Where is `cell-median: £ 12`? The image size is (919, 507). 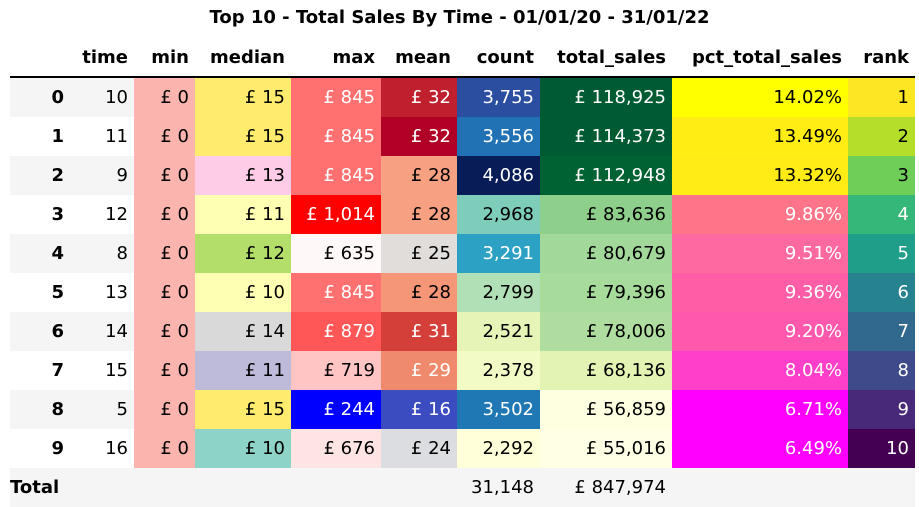
cell-median: £ 12 is located at coordinates (243, 253).